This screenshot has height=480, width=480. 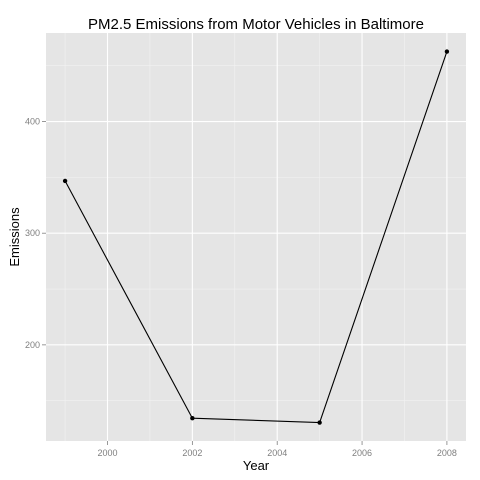 I want to click on y-tick-label: 200, so click(x=32, y=345).